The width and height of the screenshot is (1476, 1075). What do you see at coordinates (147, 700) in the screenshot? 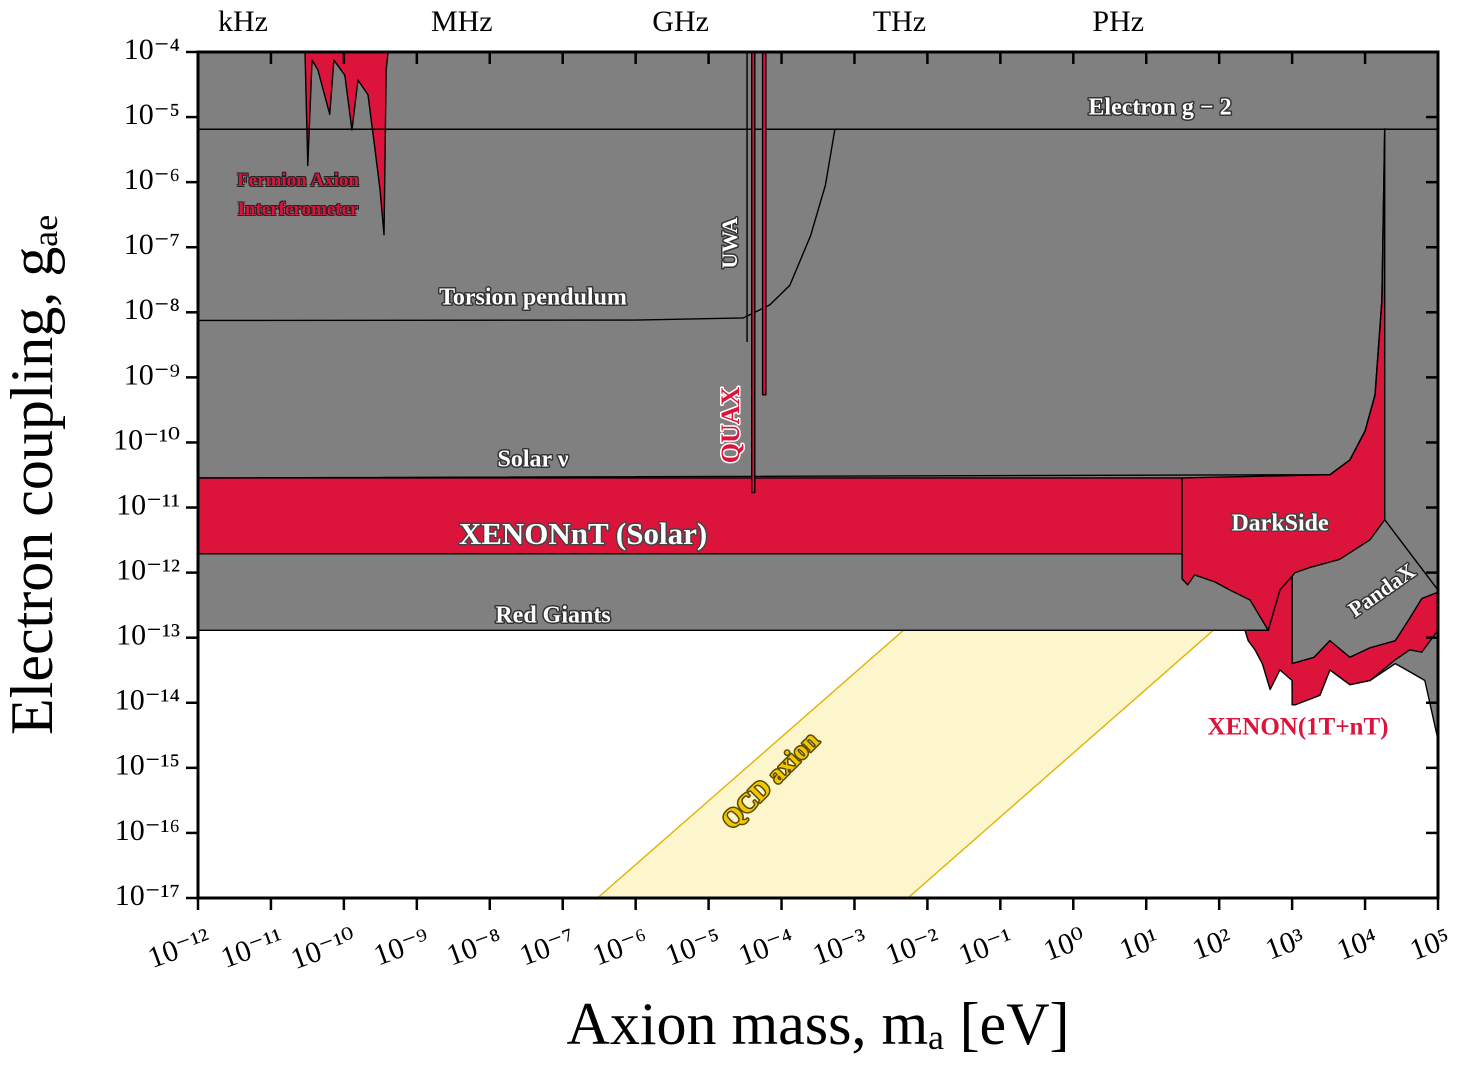
I see `y-tick-label: 10⁻¹⁴` at bounding box center [147, 700].